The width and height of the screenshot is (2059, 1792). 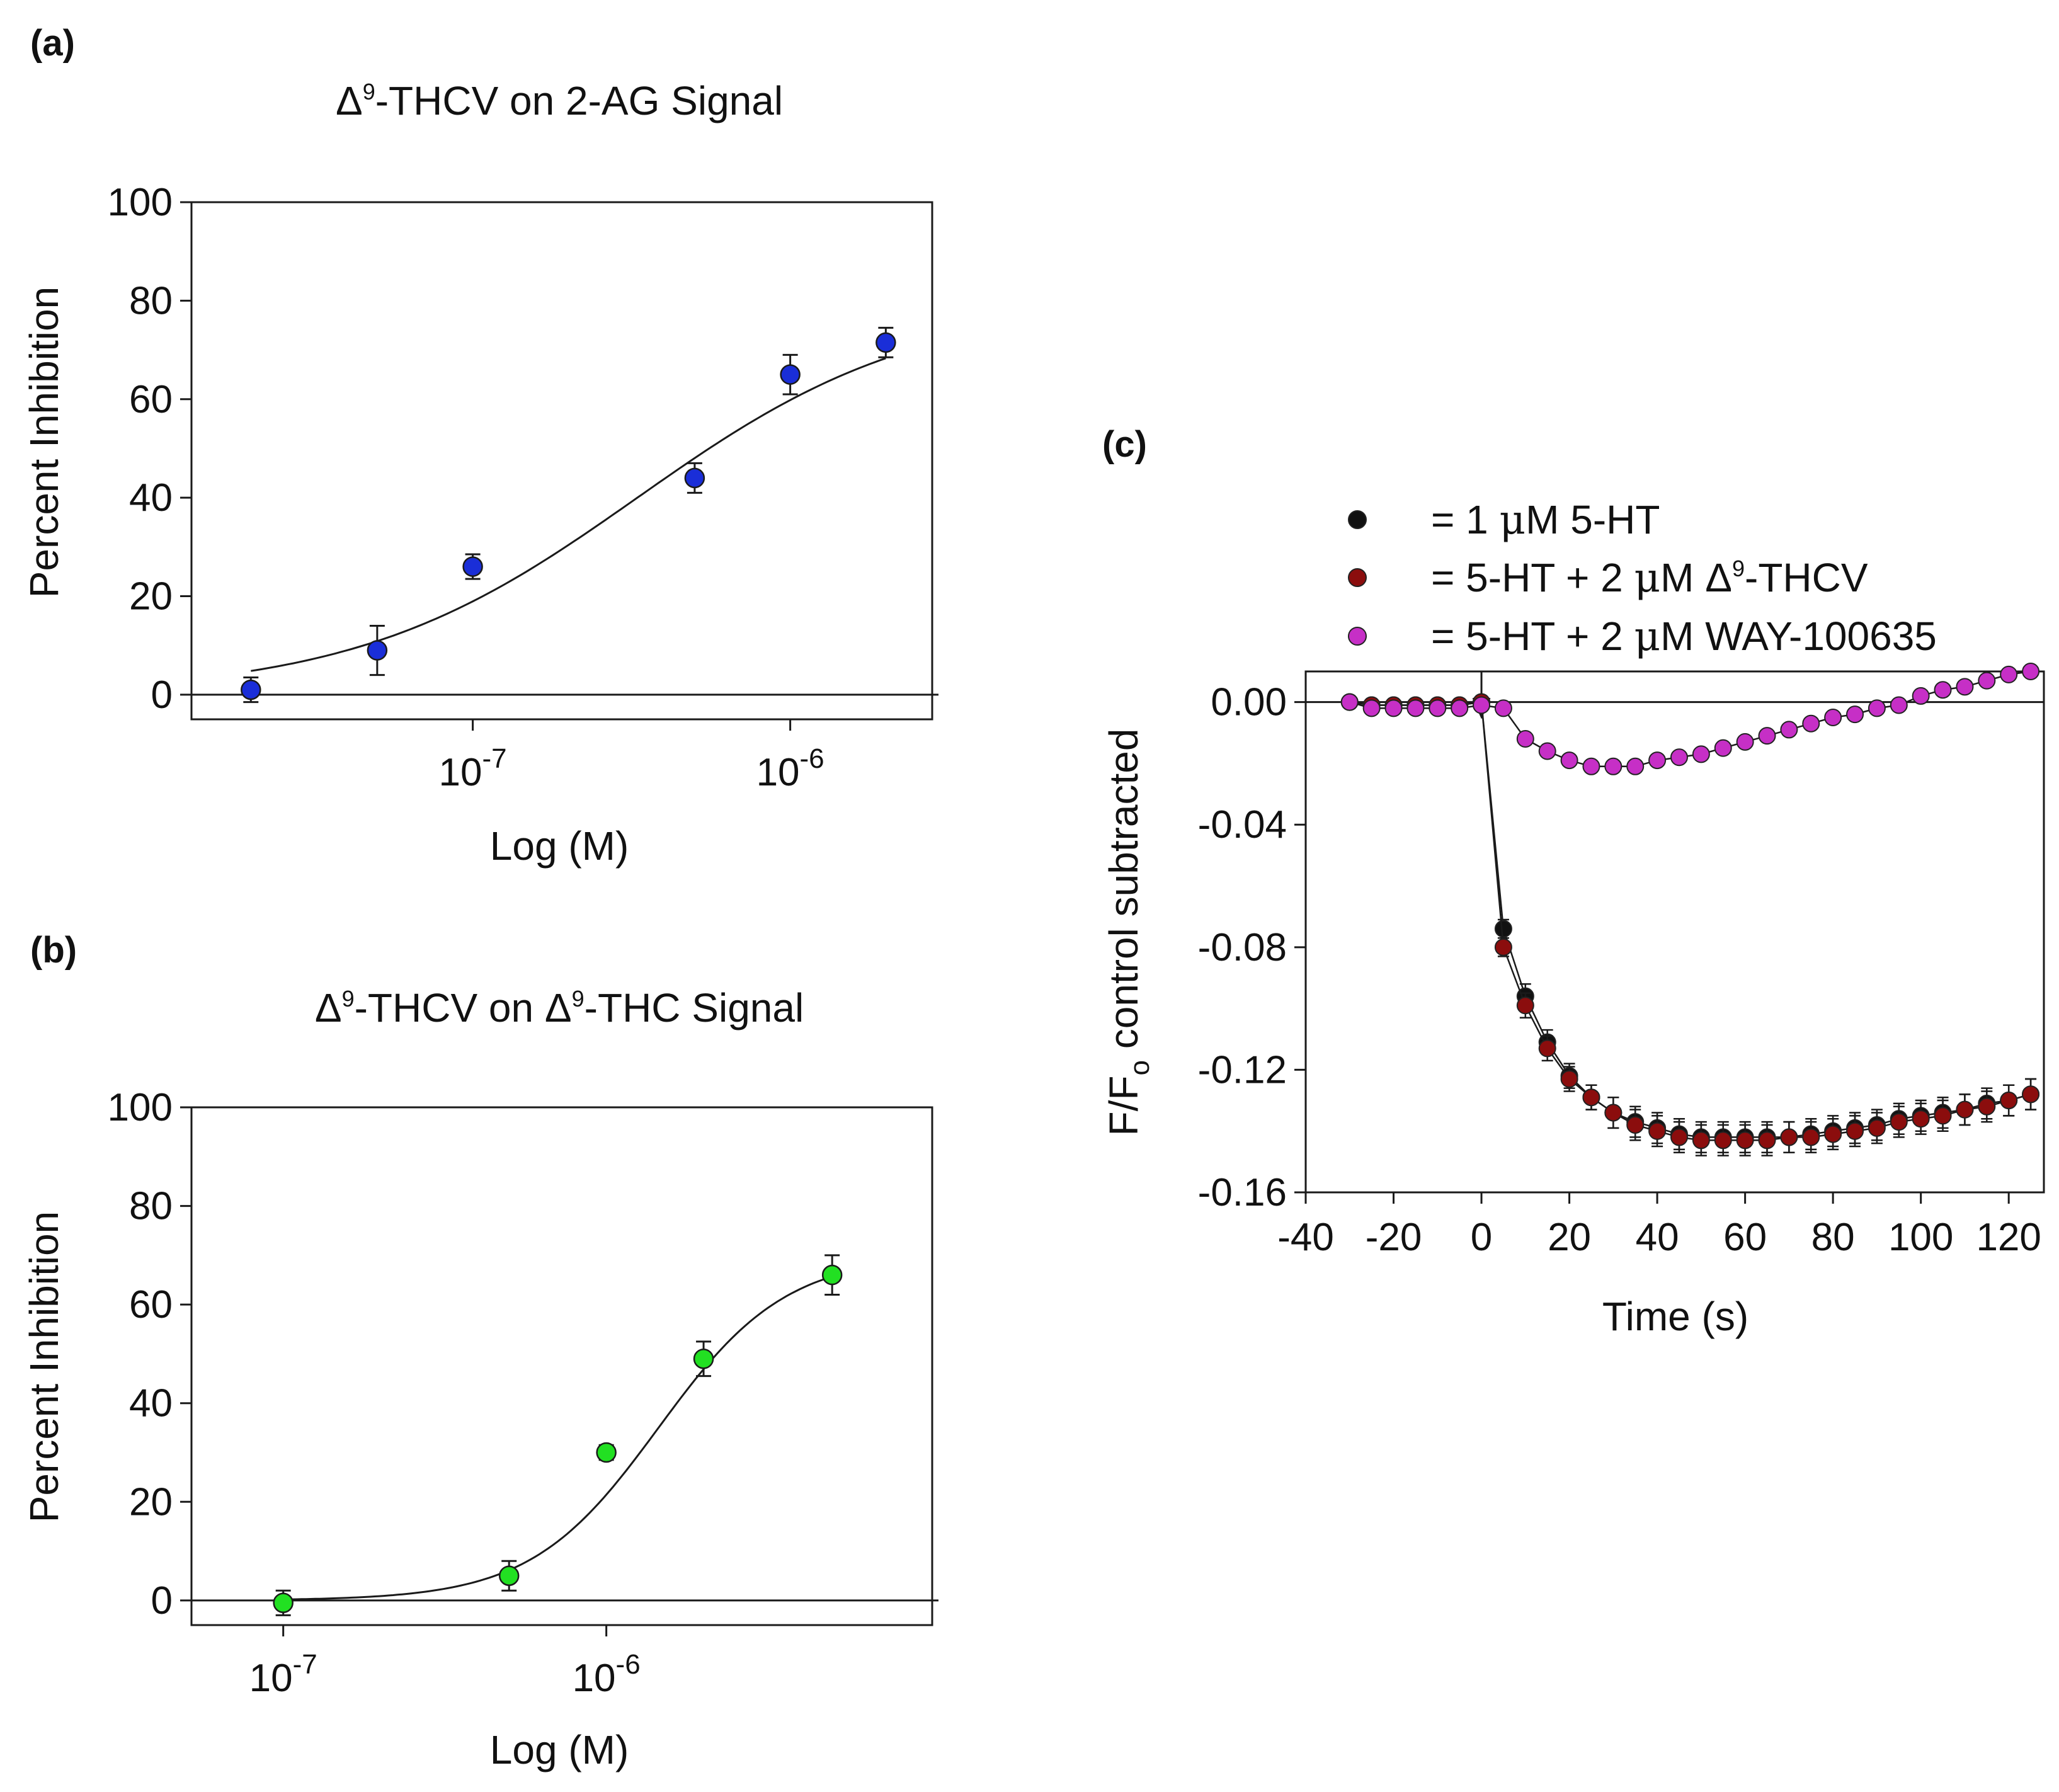 What do you see at coordinates (1128, 933) in the screenshot?
I see `y-axis-label-c: F/Fo control subtracted` at bounding box center [1128, 933].